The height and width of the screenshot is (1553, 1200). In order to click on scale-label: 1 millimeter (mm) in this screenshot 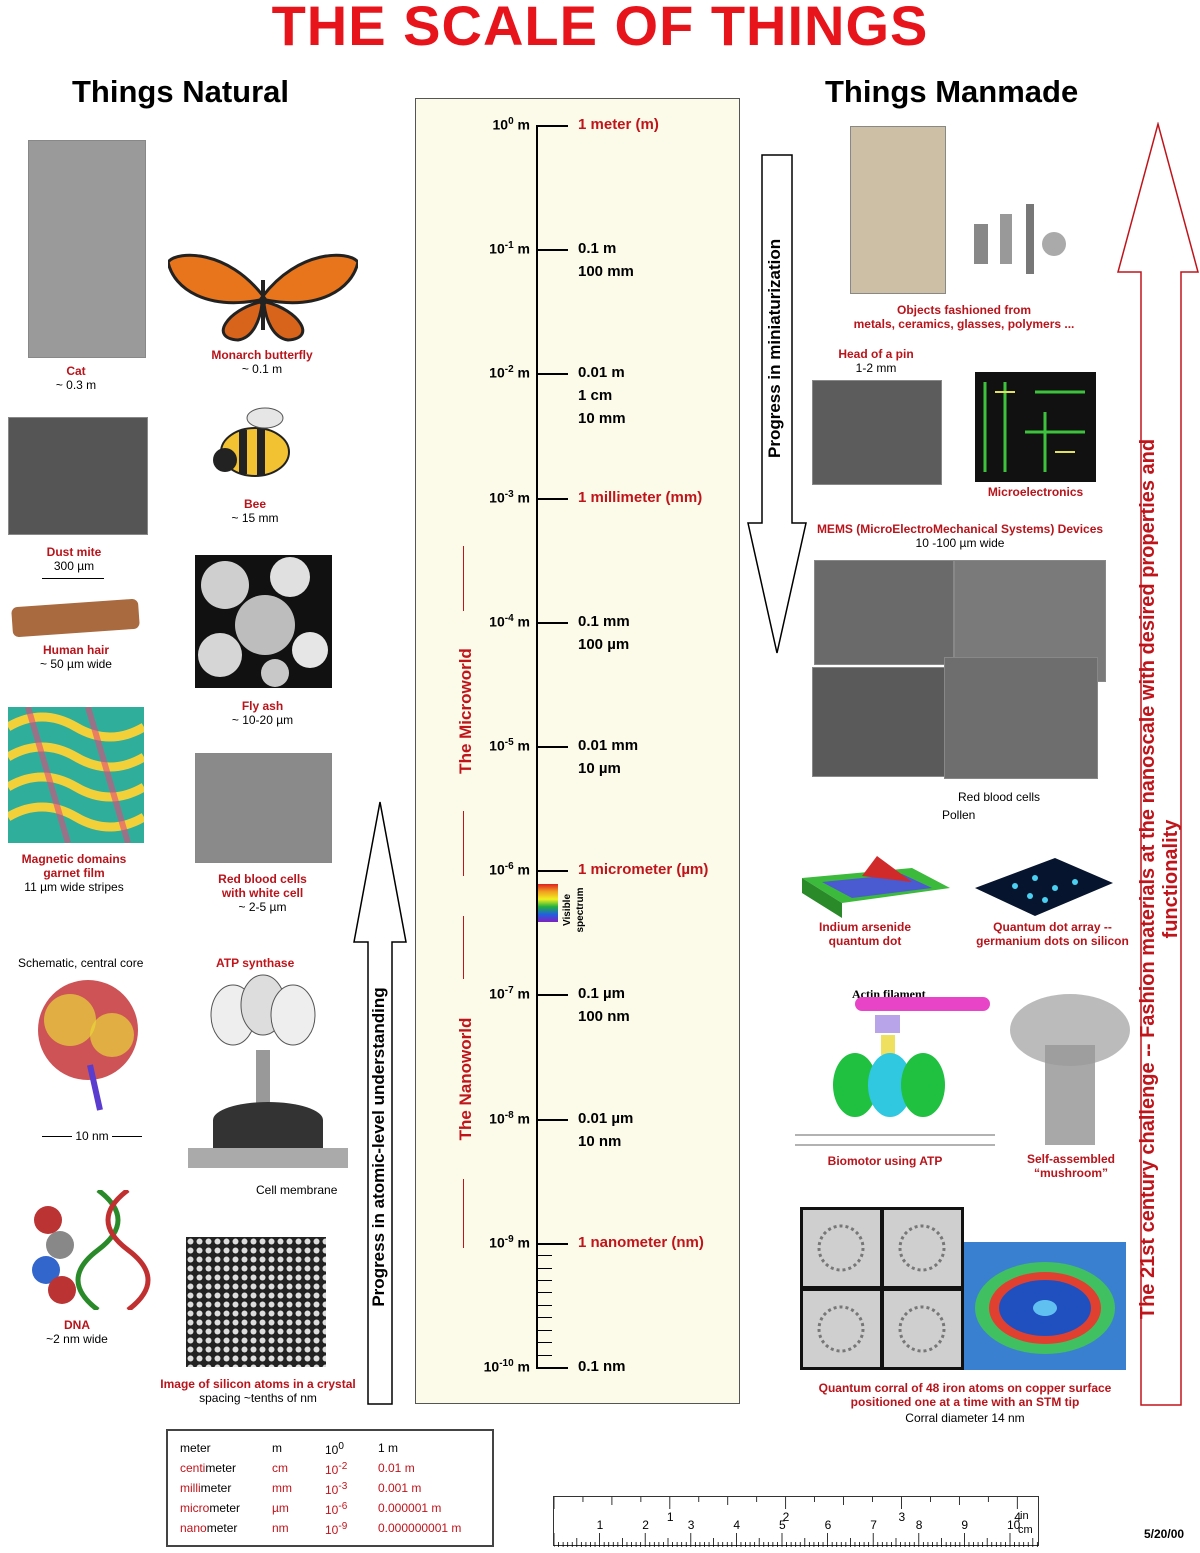, I will do `click(640, 497)`.